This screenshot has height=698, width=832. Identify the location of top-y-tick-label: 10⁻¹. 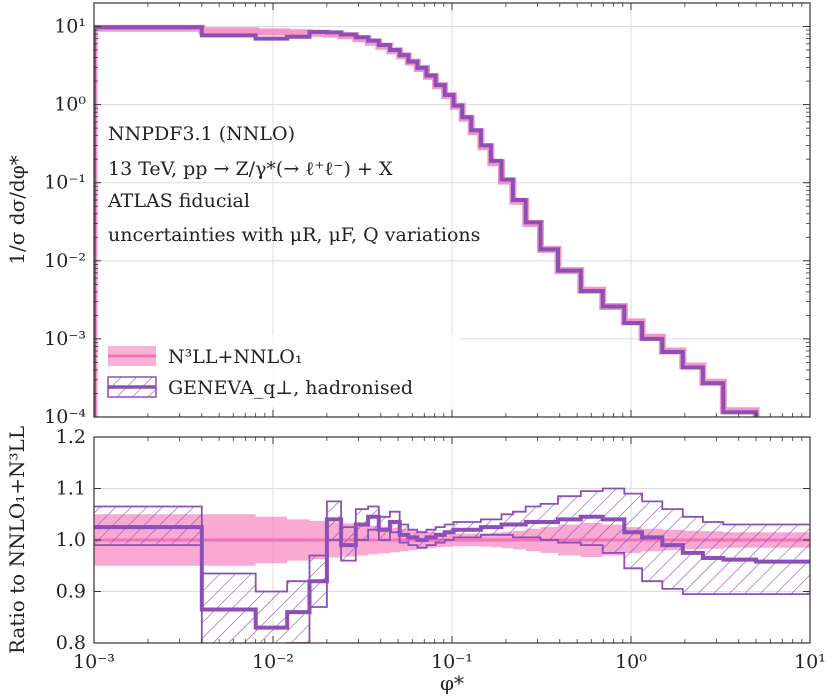
(65, 183).